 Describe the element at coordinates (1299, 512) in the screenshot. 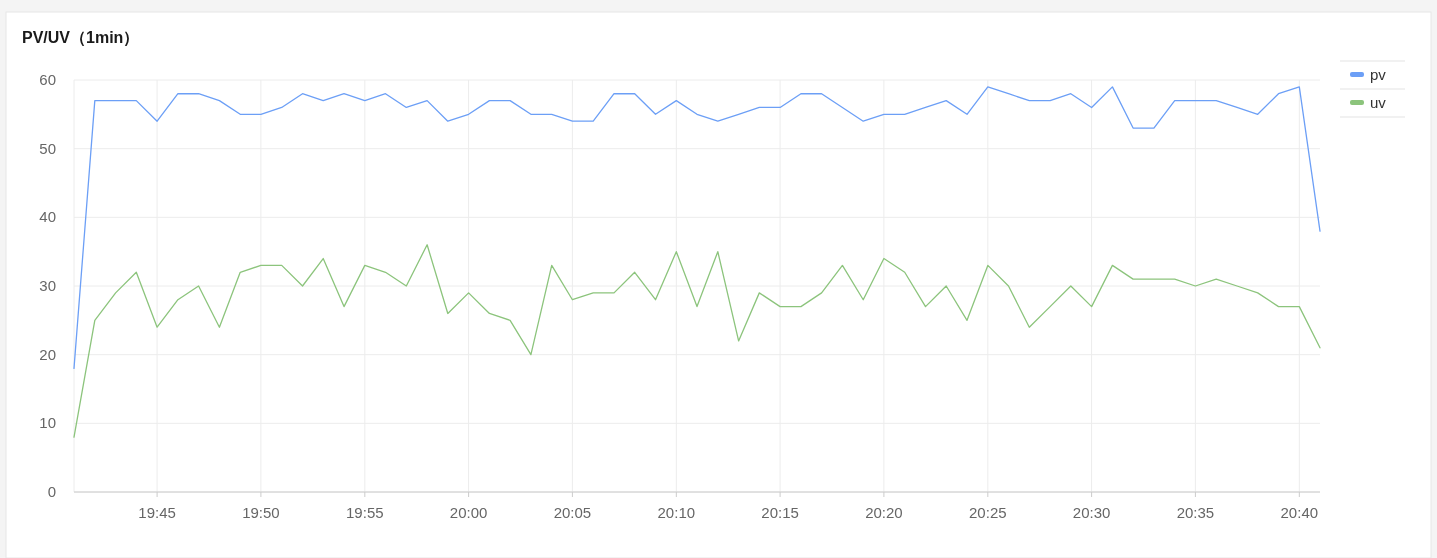

I see `x-tick-label: 20:40` at that location.